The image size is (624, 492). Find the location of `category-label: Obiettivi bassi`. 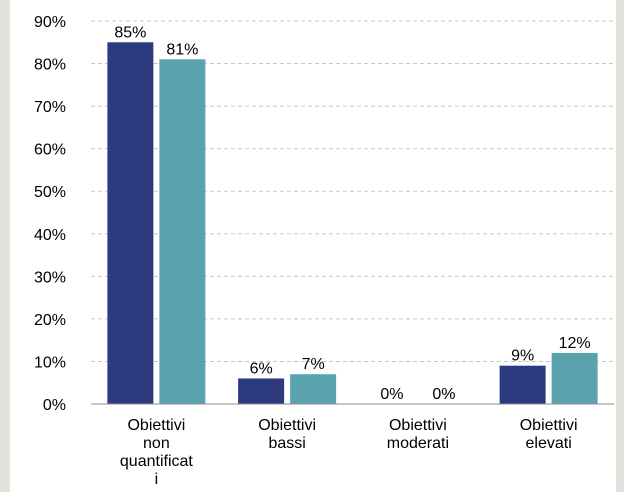

category-label: Obiettivi bassi is located at coordinates (287, 434).